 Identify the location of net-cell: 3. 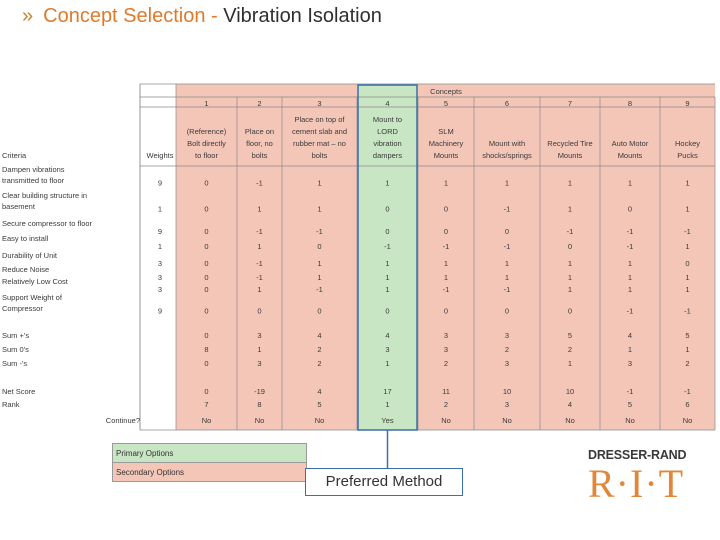
(507, 404).